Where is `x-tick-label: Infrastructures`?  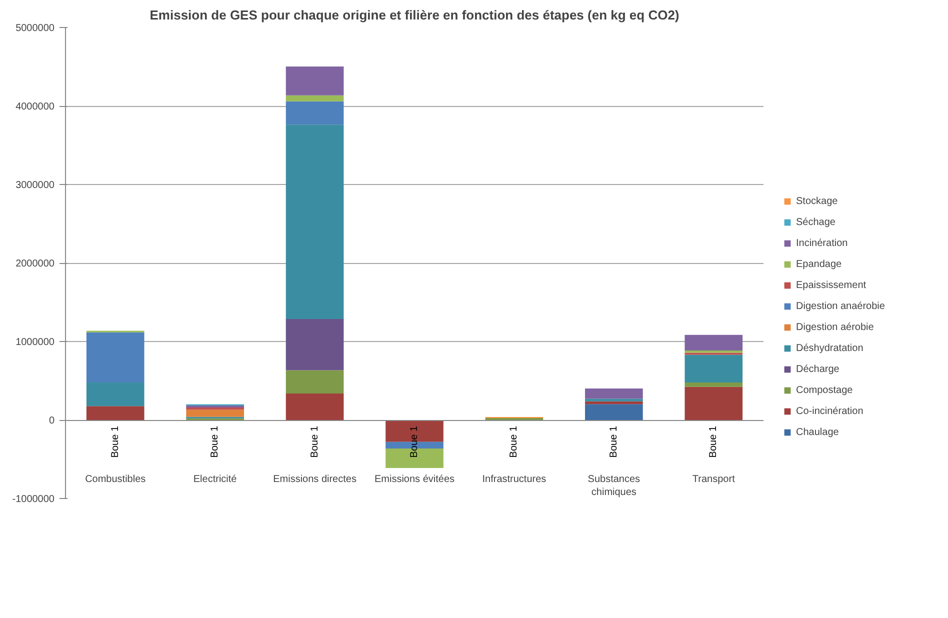
x-tick-label: Infrastructures is located at coordinates (514, 479).